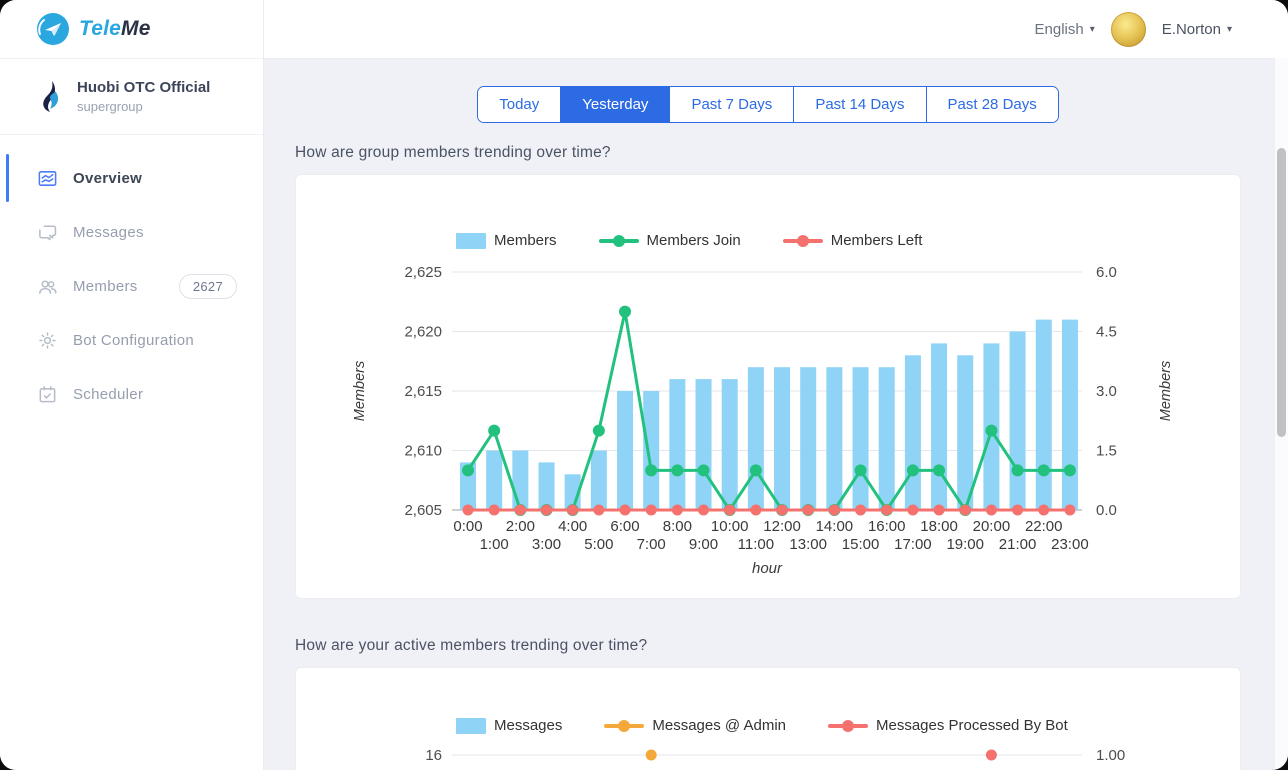  Describe the element at coordinates (1166, 391) in the screenshot. I see `y-axis-right-title: Members` at that location.